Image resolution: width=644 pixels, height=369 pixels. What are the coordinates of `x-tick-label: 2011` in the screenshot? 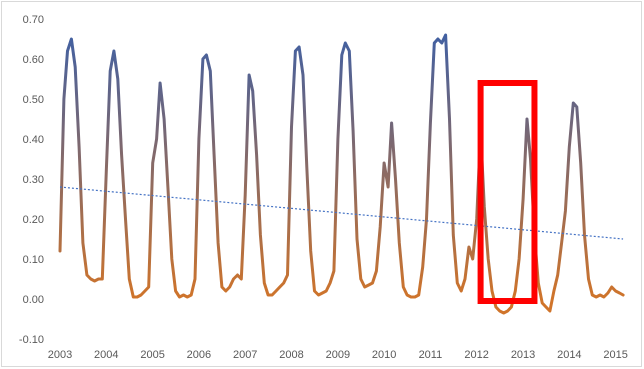 It's located at (431, 355).